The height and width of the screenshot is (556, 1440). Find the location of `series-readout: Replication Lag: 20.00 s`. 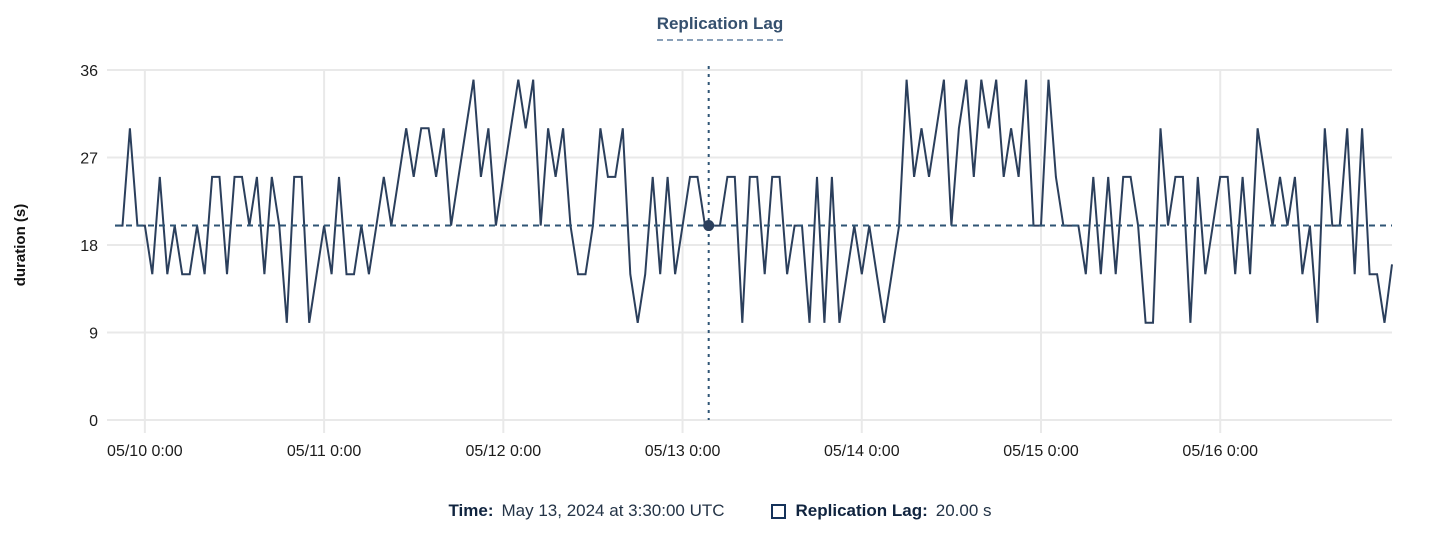

series-readout: Replication Lag: 20.00 s is located at coordinates (881, 511).